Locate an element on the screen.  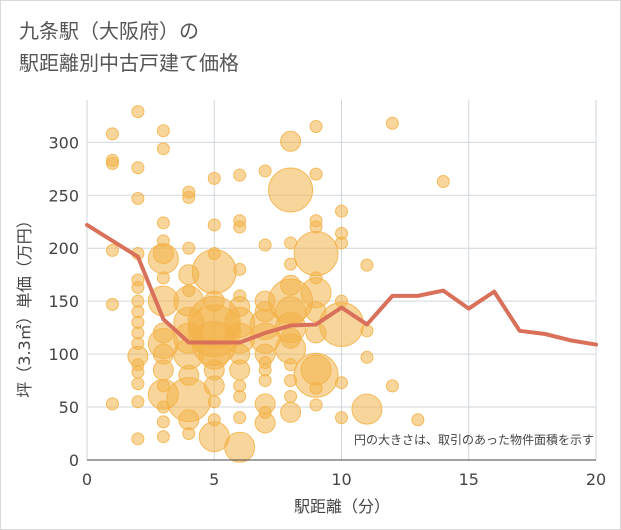
size-annotation: 円の大きさは、取引のあった物件面積を示す is located at coordinates (474, 439).